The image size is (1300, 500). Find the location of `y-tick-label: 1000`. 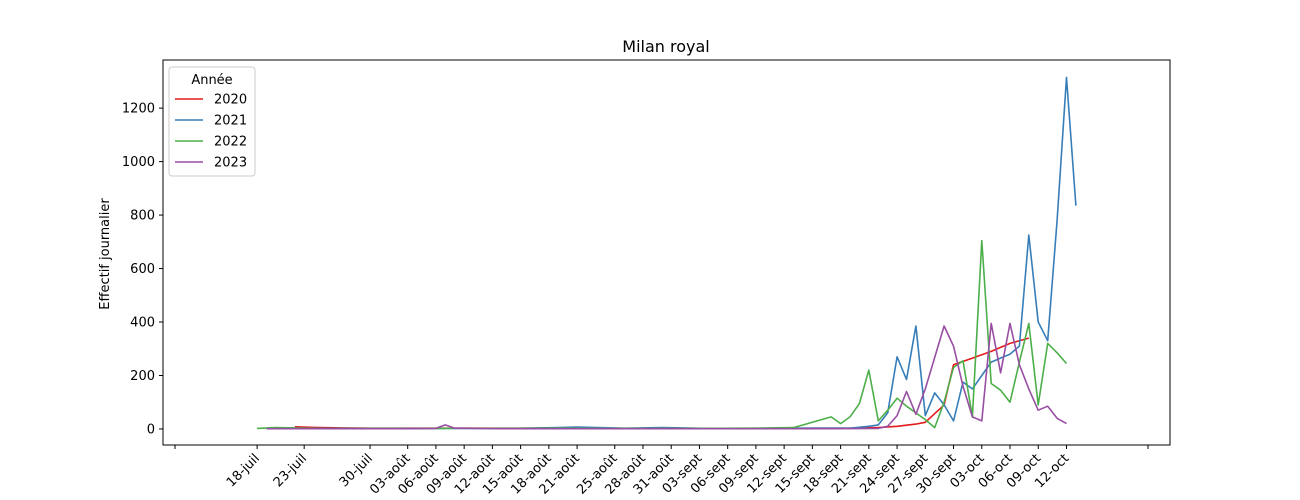

y-tick-label: 1000 is located at coordinates (138, 162).